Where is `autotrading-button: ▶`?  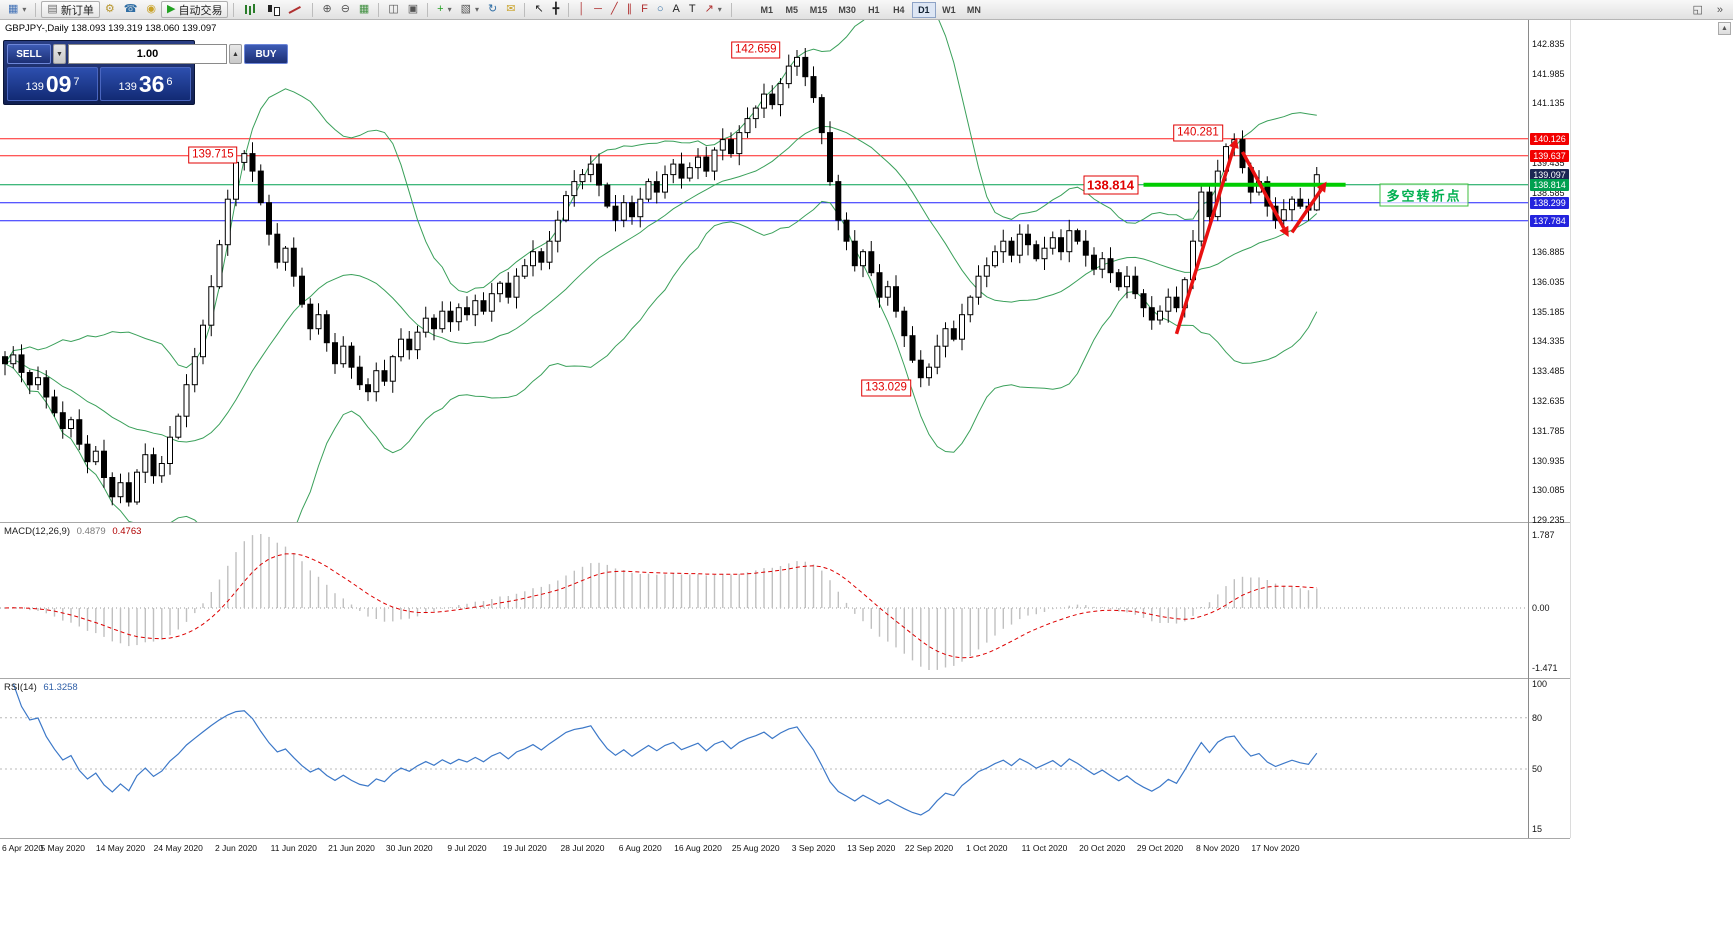
autotrading-button: ▶ is located at coordinates (171, 9).